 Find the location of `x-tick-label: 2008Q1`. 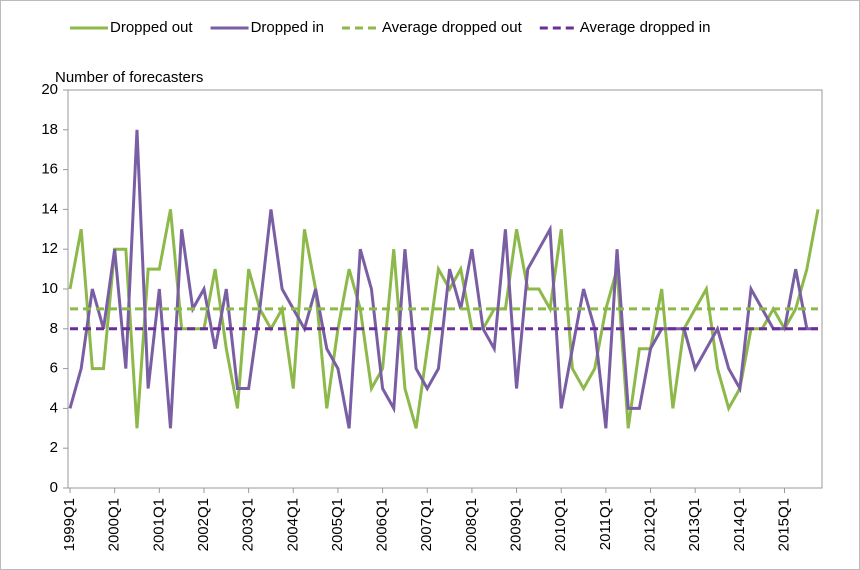

x-tick-label: 2008Q1 is located at coordinates (471, 524).